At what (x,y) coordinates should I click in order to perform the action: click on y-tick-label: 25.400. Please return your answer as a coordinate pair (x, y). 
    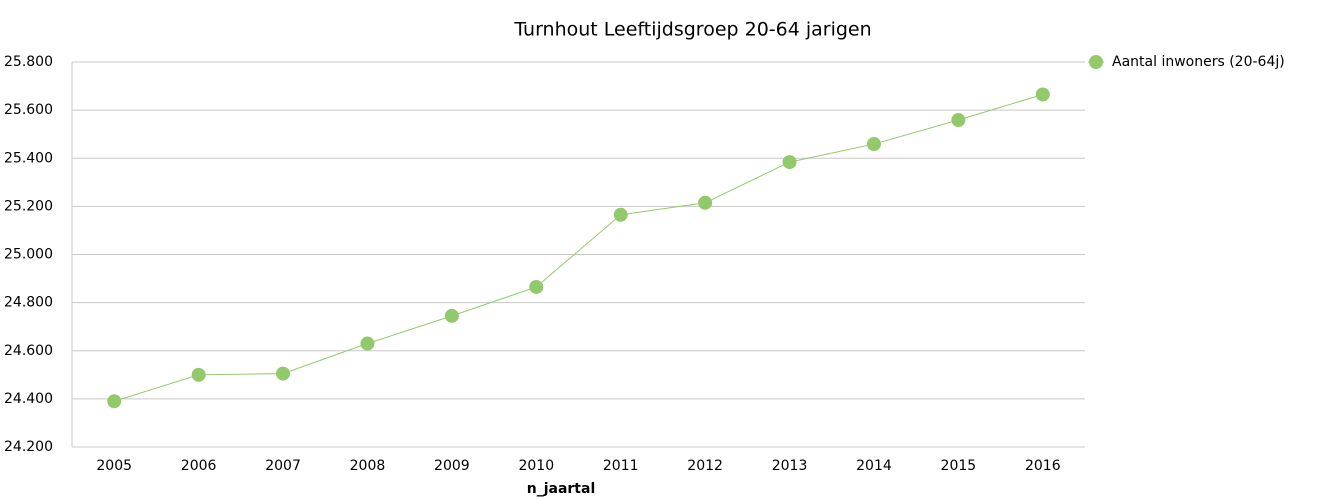
    Looking at the image, I should click on (28, 158).